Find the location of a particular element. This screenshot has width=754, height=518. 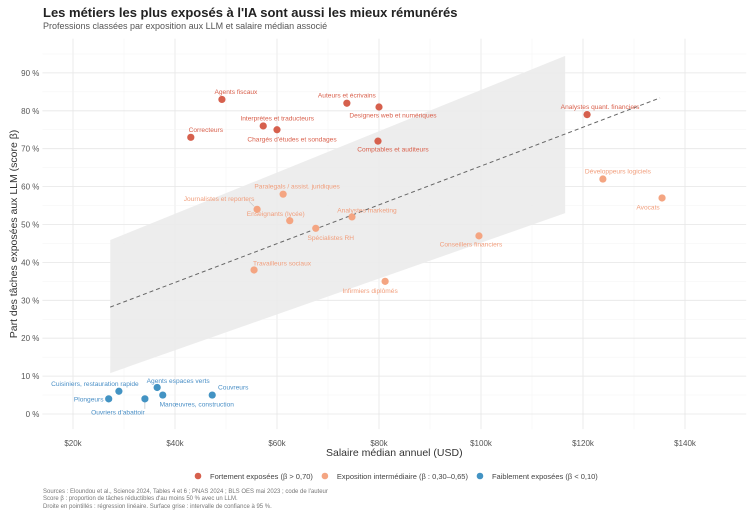

x-tick-label: $20k is located at coordinates (73, 443).